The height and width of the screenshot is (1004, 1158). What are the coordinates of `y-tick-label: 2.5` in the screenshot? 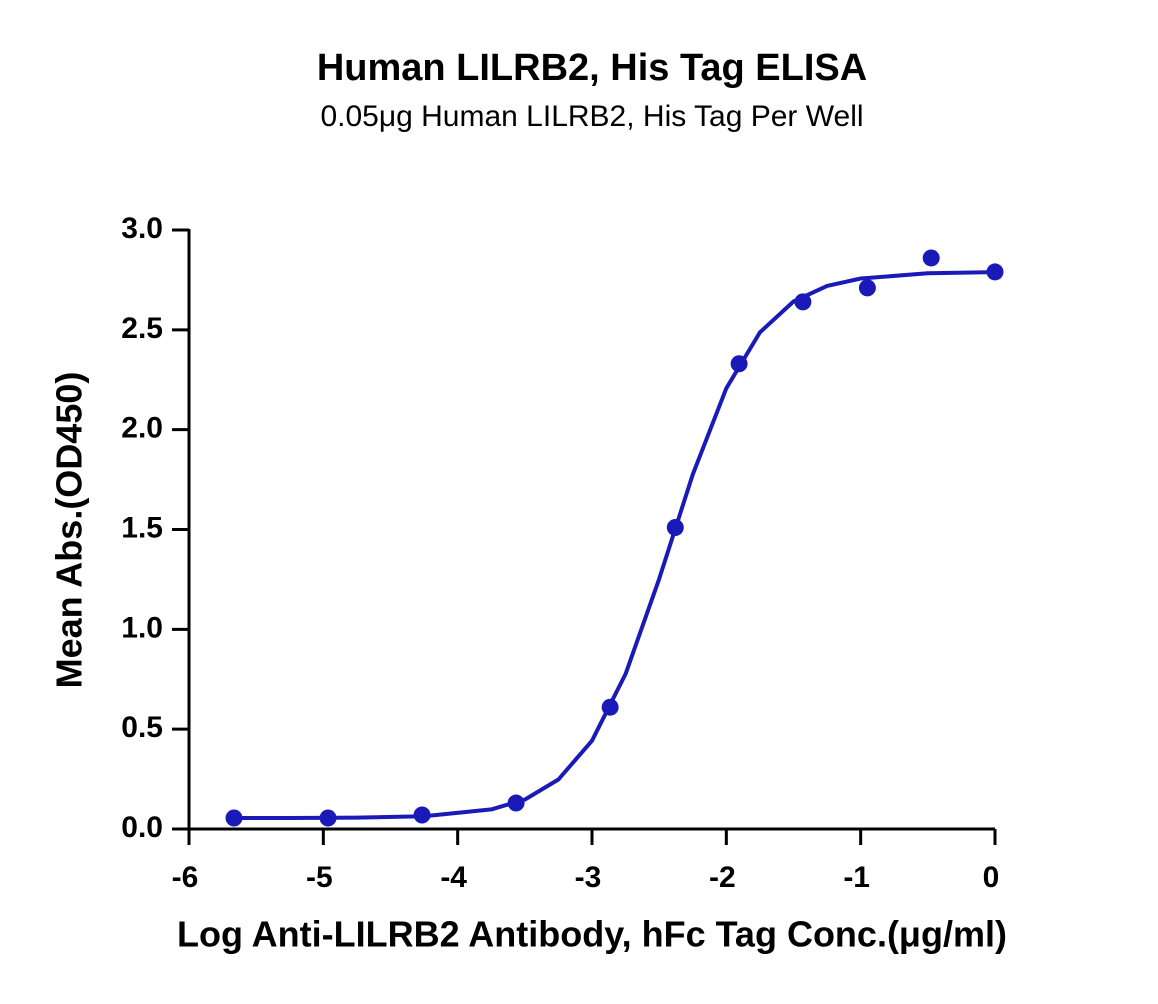 It's located at (142, 328).